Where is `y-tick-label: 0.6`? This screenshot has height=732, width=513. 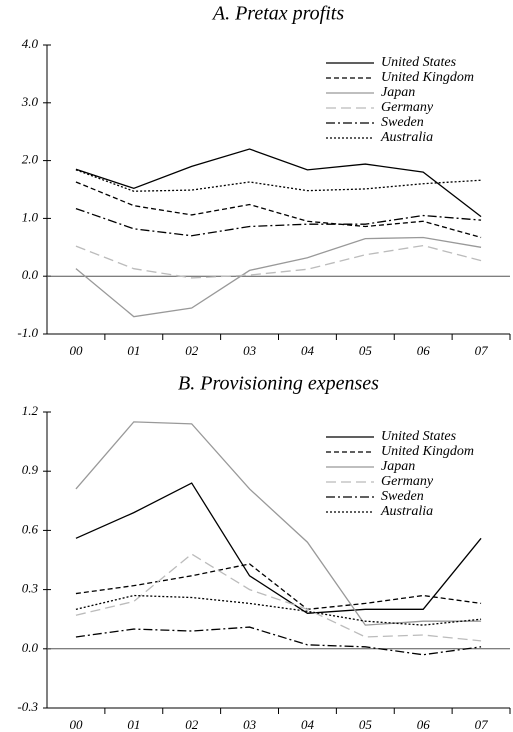
y-tick-label: 0.6 is located at coordinates (30, 528).